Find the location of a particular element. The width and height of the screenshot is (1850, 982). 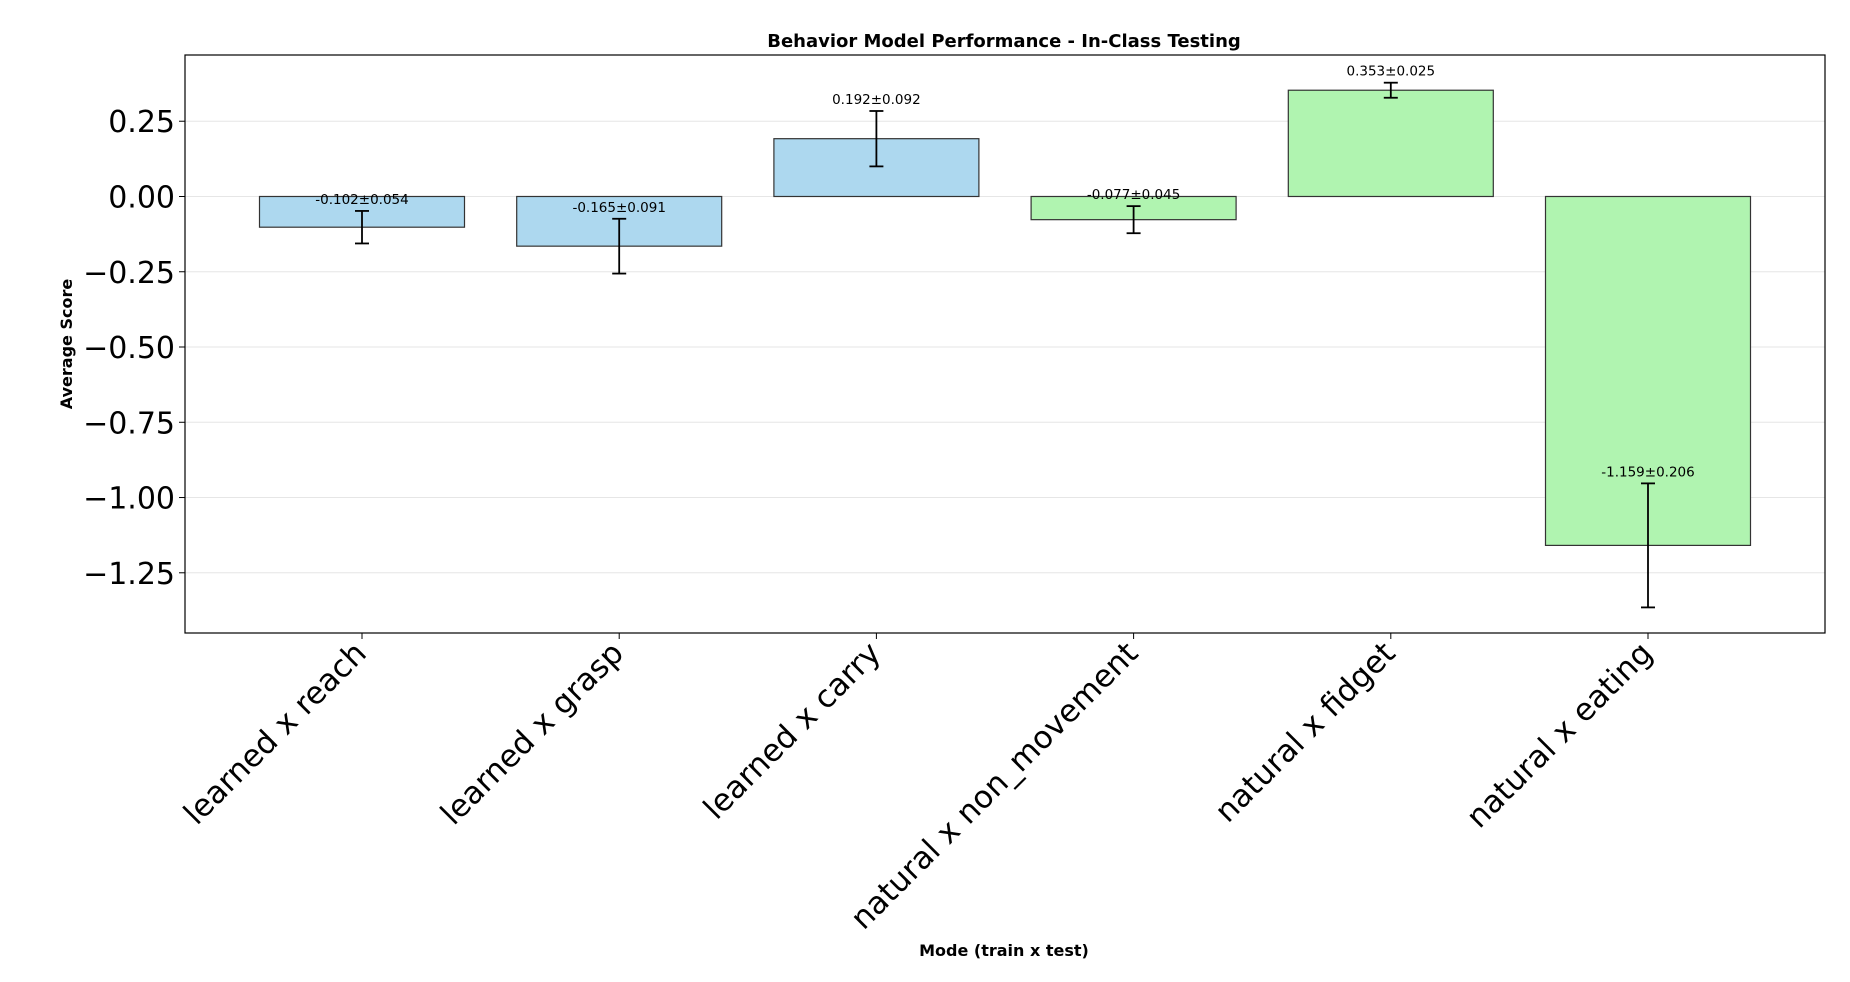

y-axis-label: Average Score is located at coordinates (66, 344).